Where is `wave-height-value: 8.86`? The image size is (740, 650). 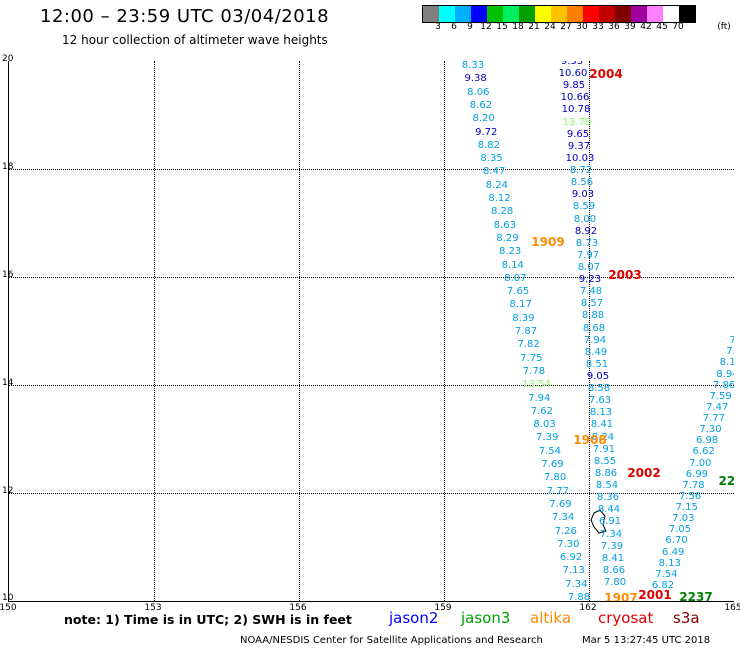
wave-height-value: 8.86 is located at coordinates (606, 473).